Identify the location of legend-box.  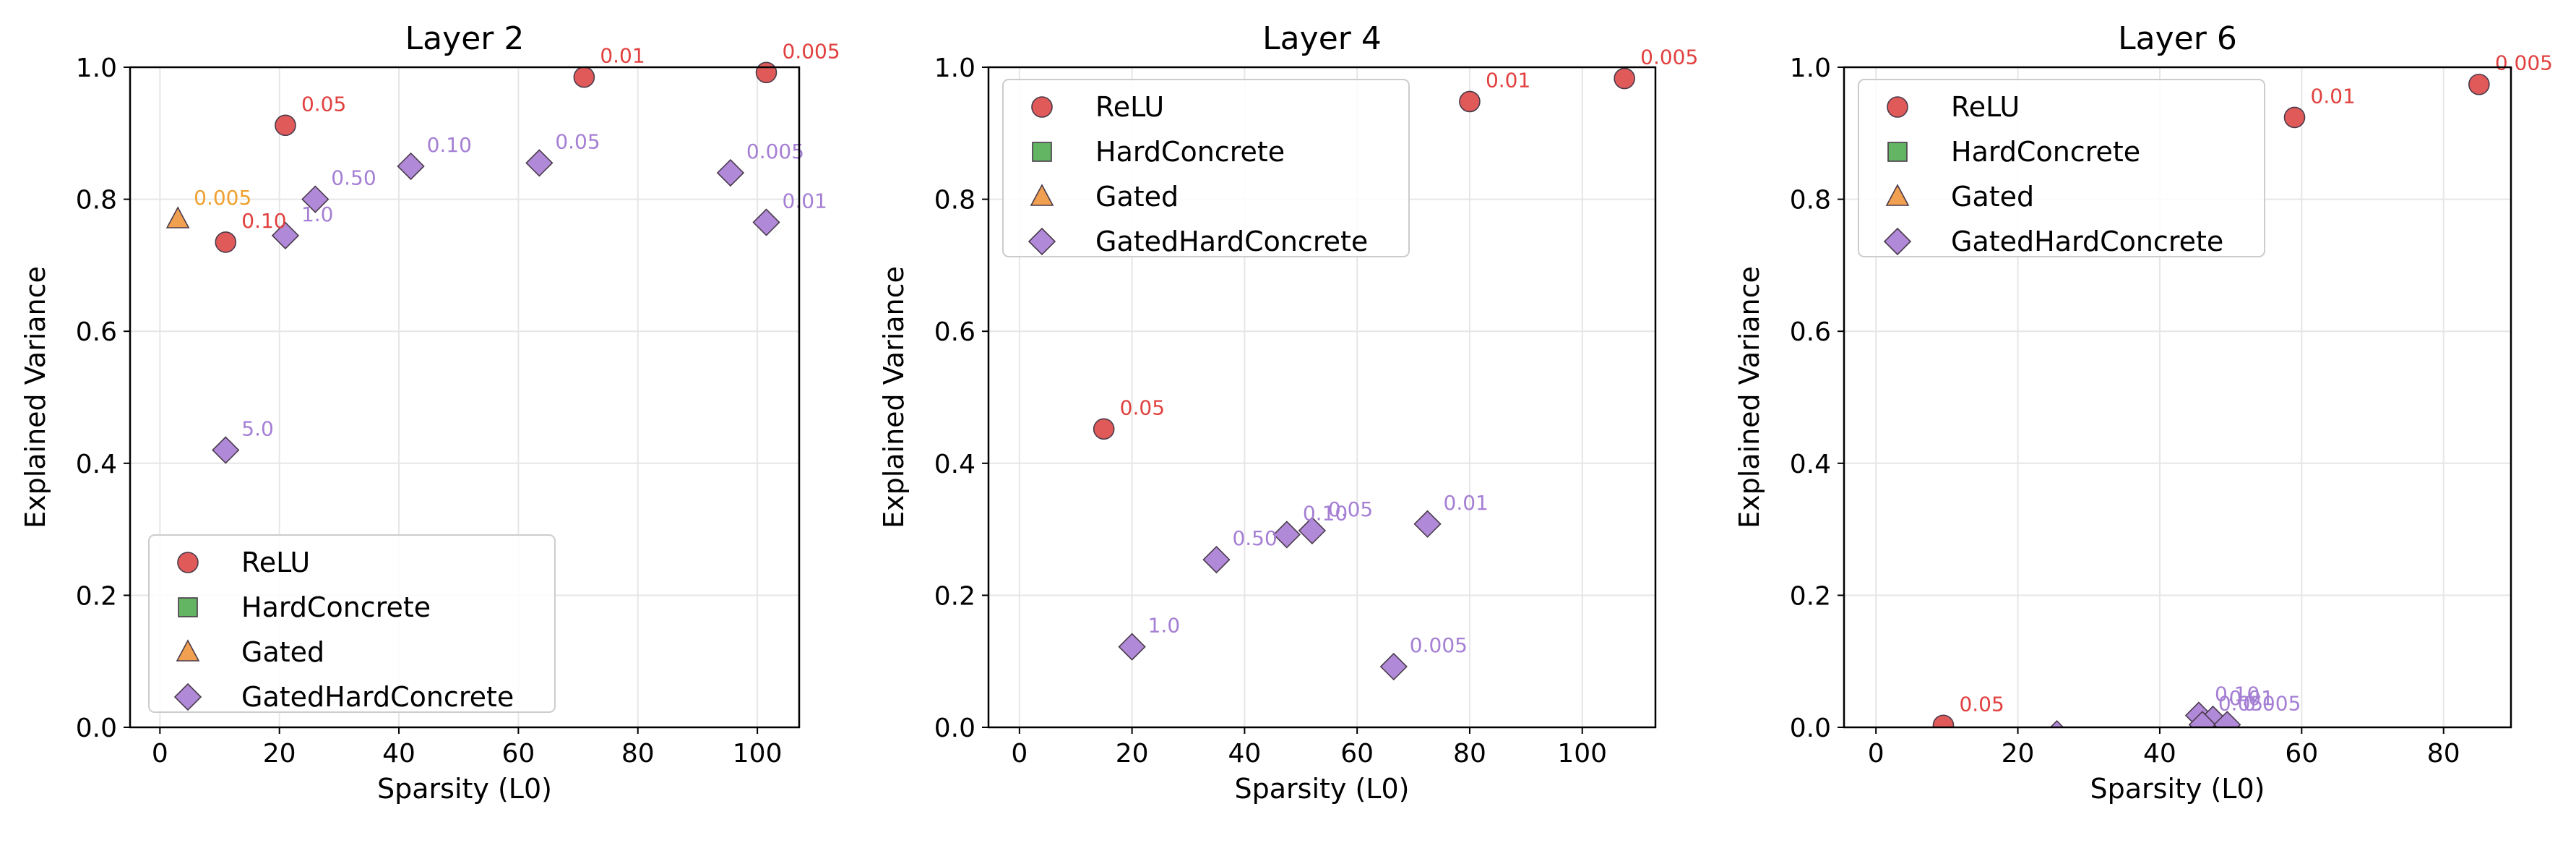
(2061, 168).